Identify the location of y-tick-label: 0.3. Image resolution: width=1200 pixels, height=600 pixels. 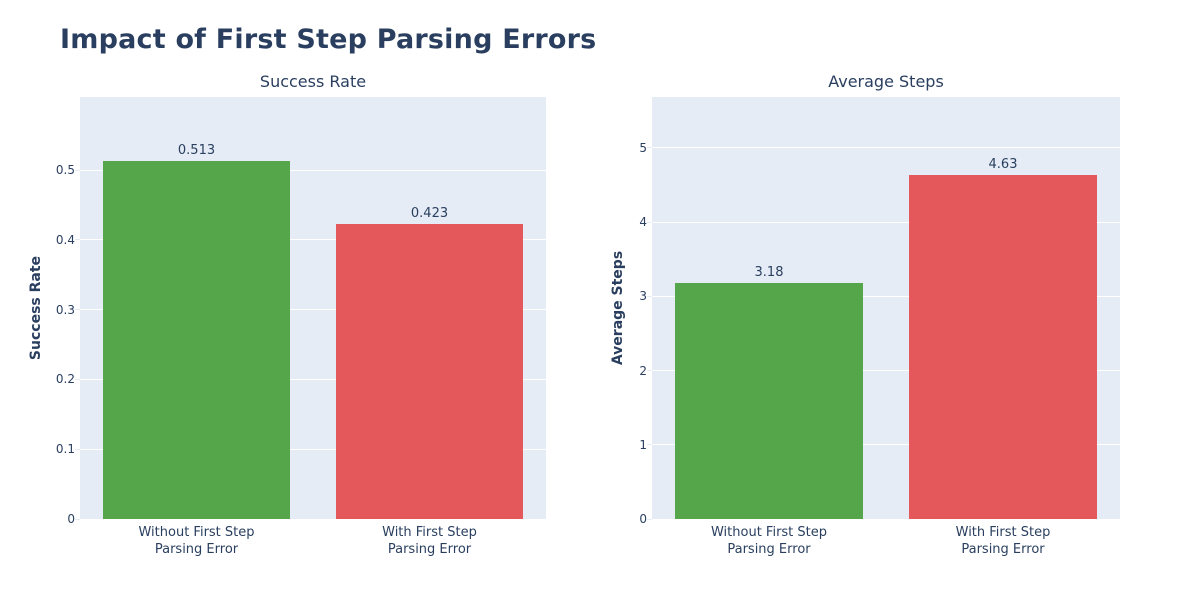
(65, 309).